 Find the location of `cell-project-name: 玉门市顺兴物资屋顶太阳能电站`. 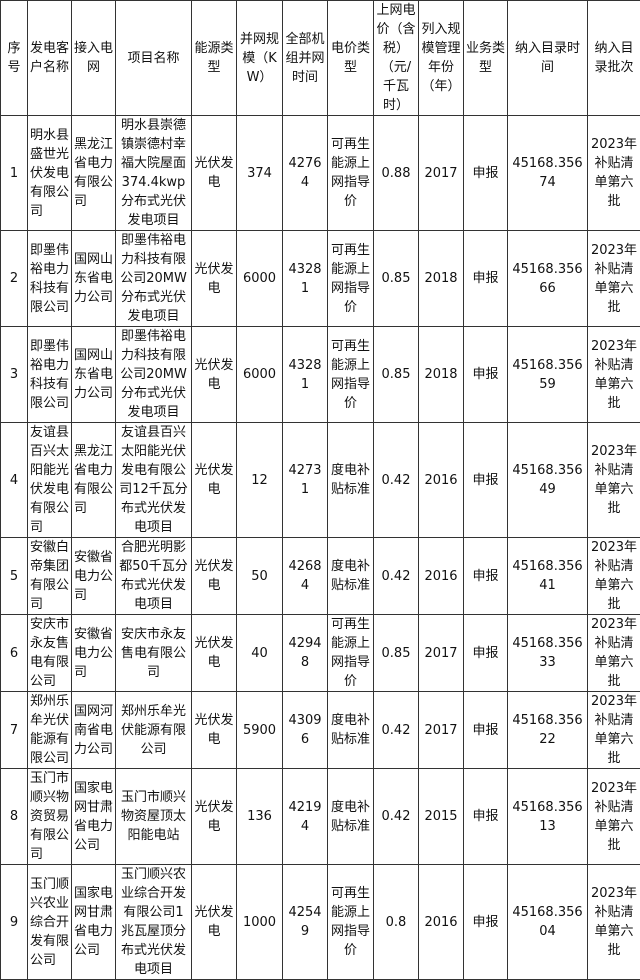

cell-project-name: 玉门市顺兴物资屋顶太阳能电站 is located at coordinates (154, 817).